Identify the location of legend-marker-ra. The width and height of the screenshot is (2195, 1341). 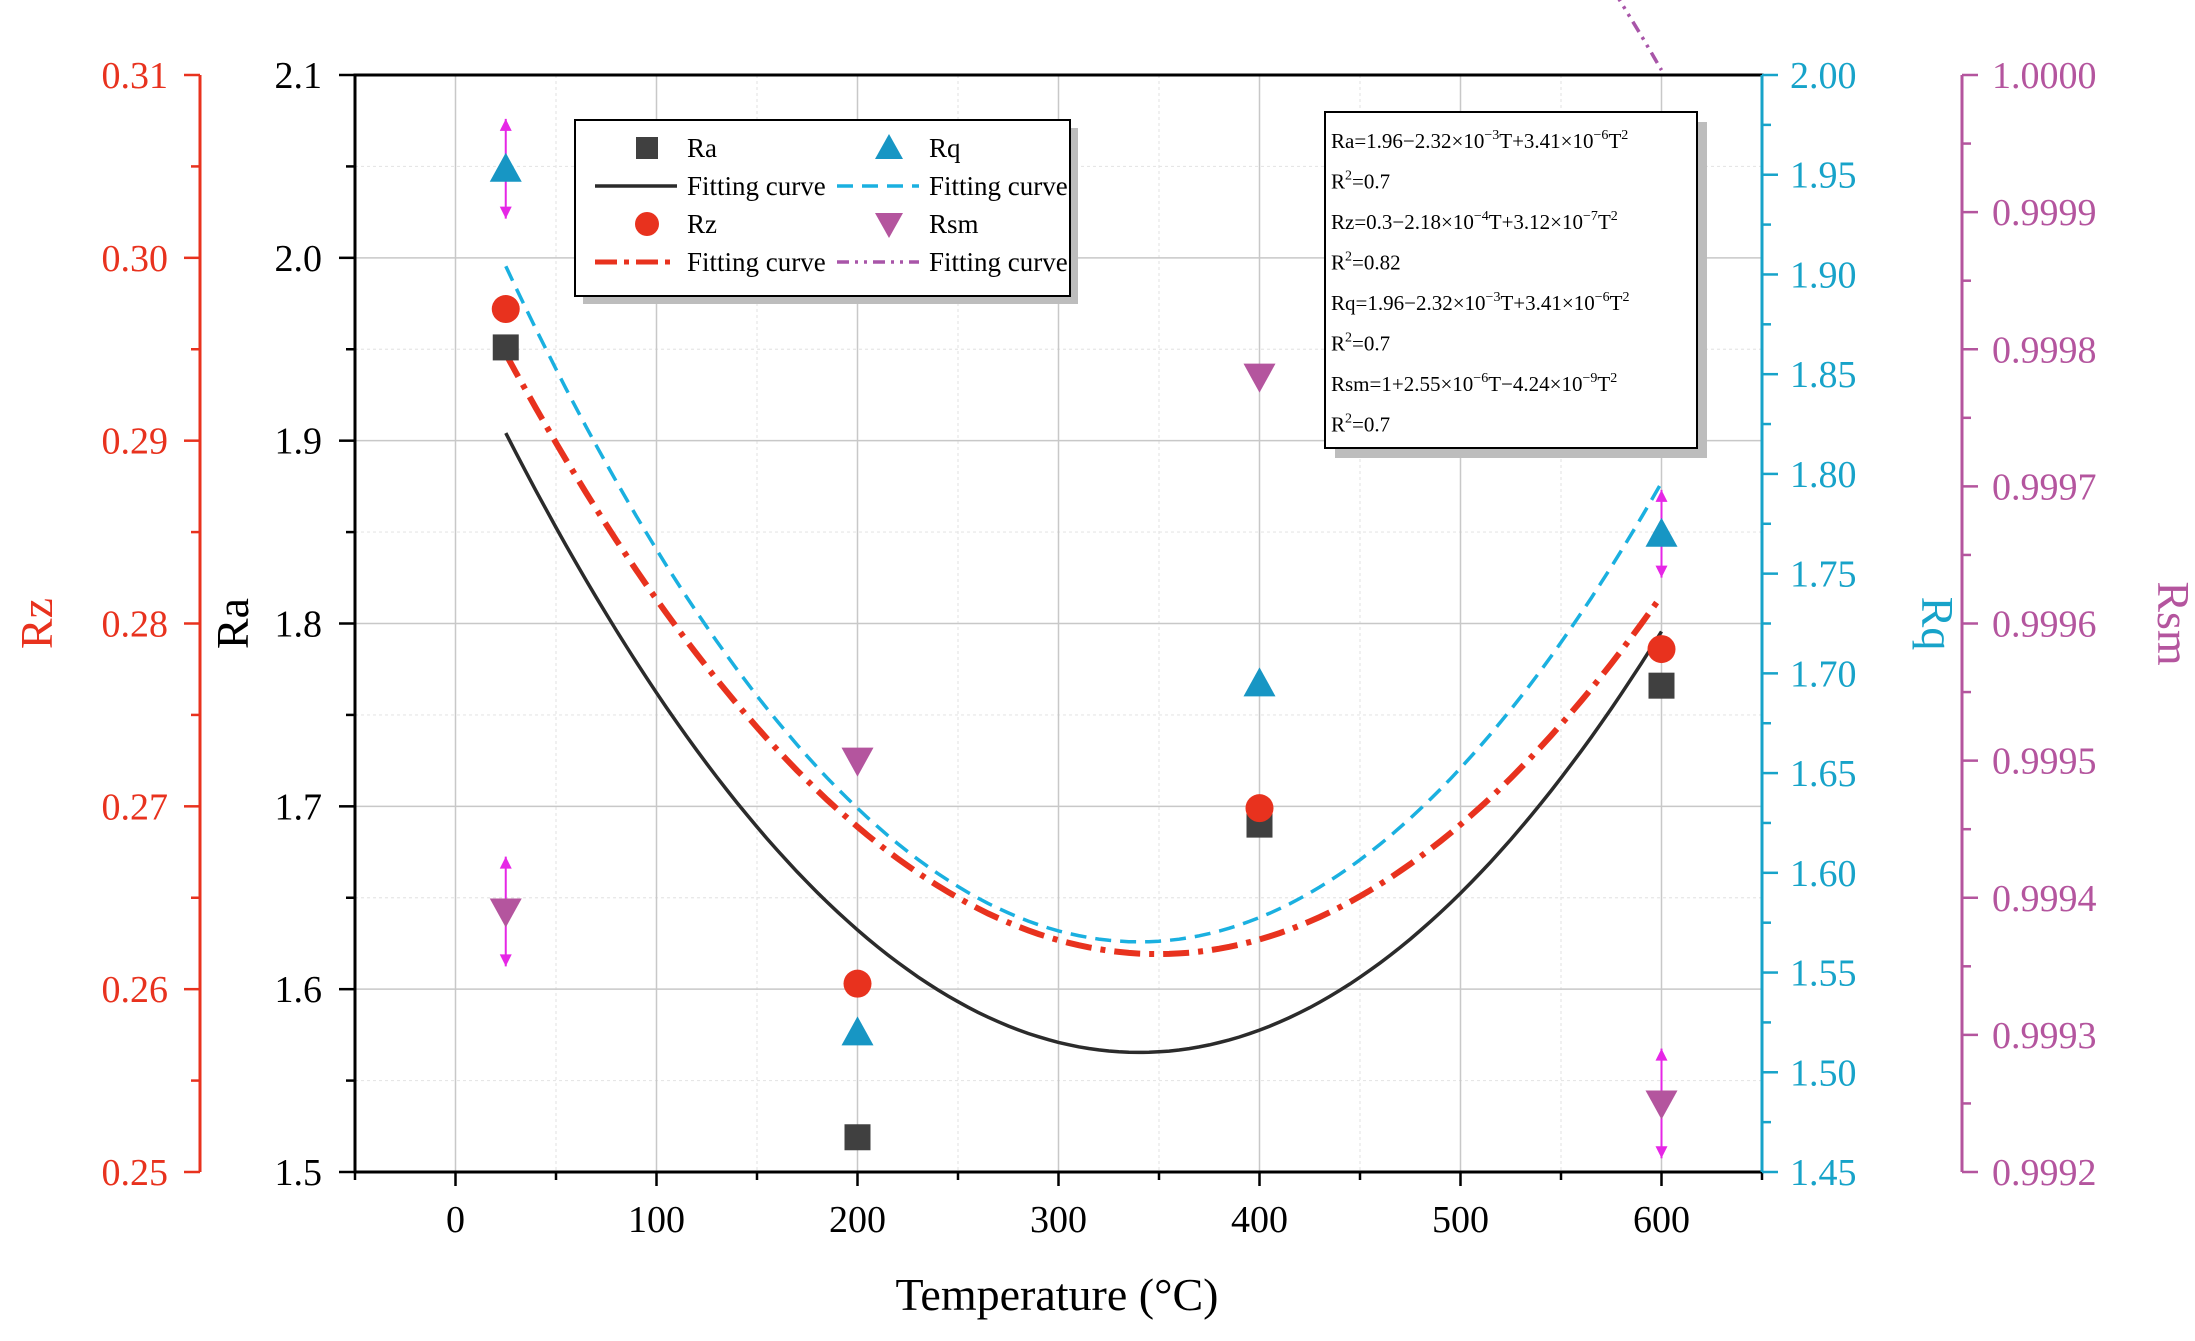
(647, 148).